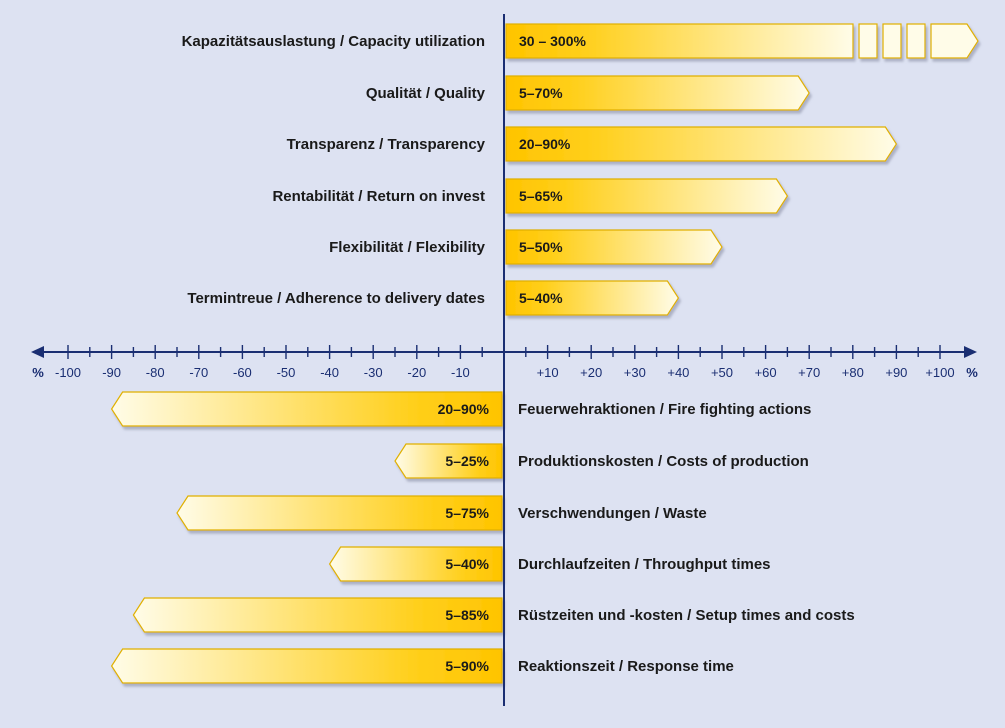 This screenshot has width=1005, height=728. Describe the element at coordinates (678, 372) in the screenshot. I see `tick-label: +40` at that location.